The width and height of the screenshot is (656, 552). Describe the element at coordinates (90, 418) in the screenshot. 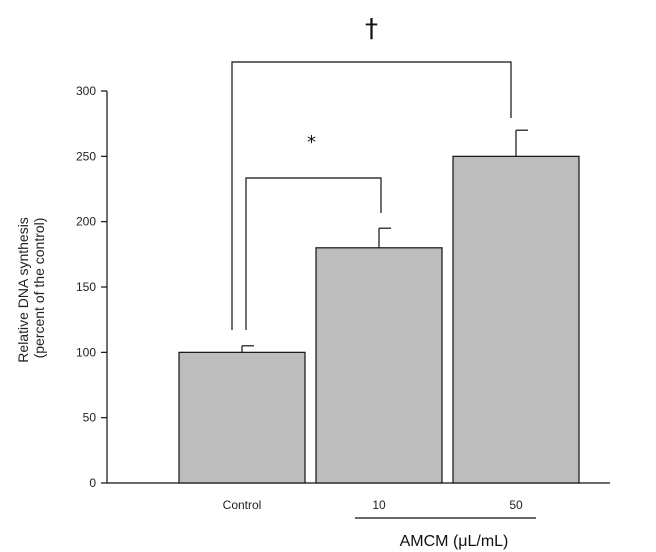

I see `y-tick-label: 50` at that location.